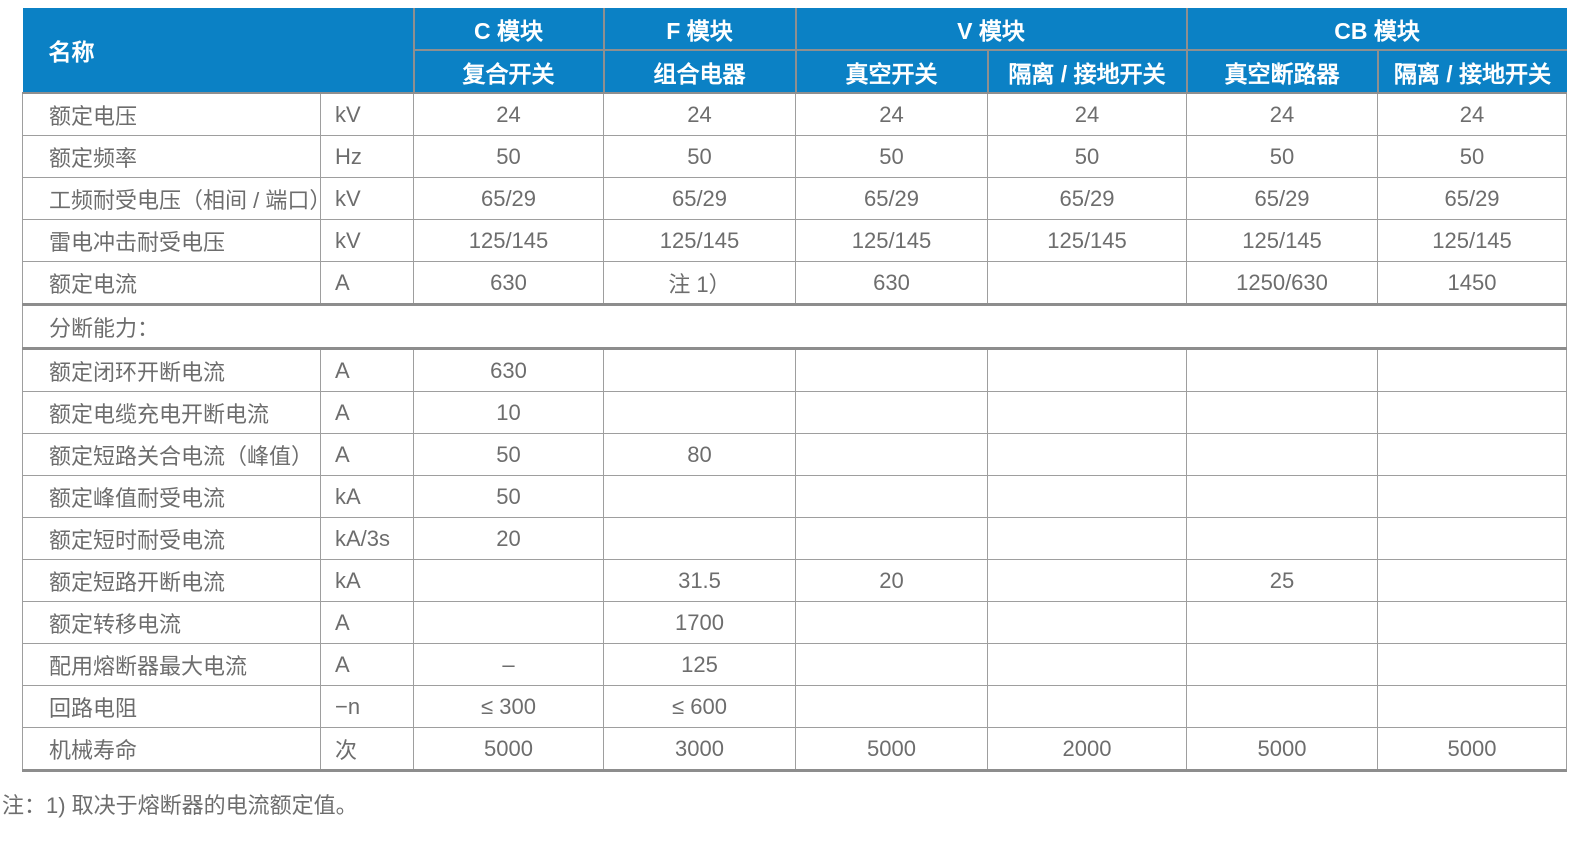 This screenshot has height=842, width=1588. I want to click on row-label: 额定闭环开断电流, so click(171, 370).